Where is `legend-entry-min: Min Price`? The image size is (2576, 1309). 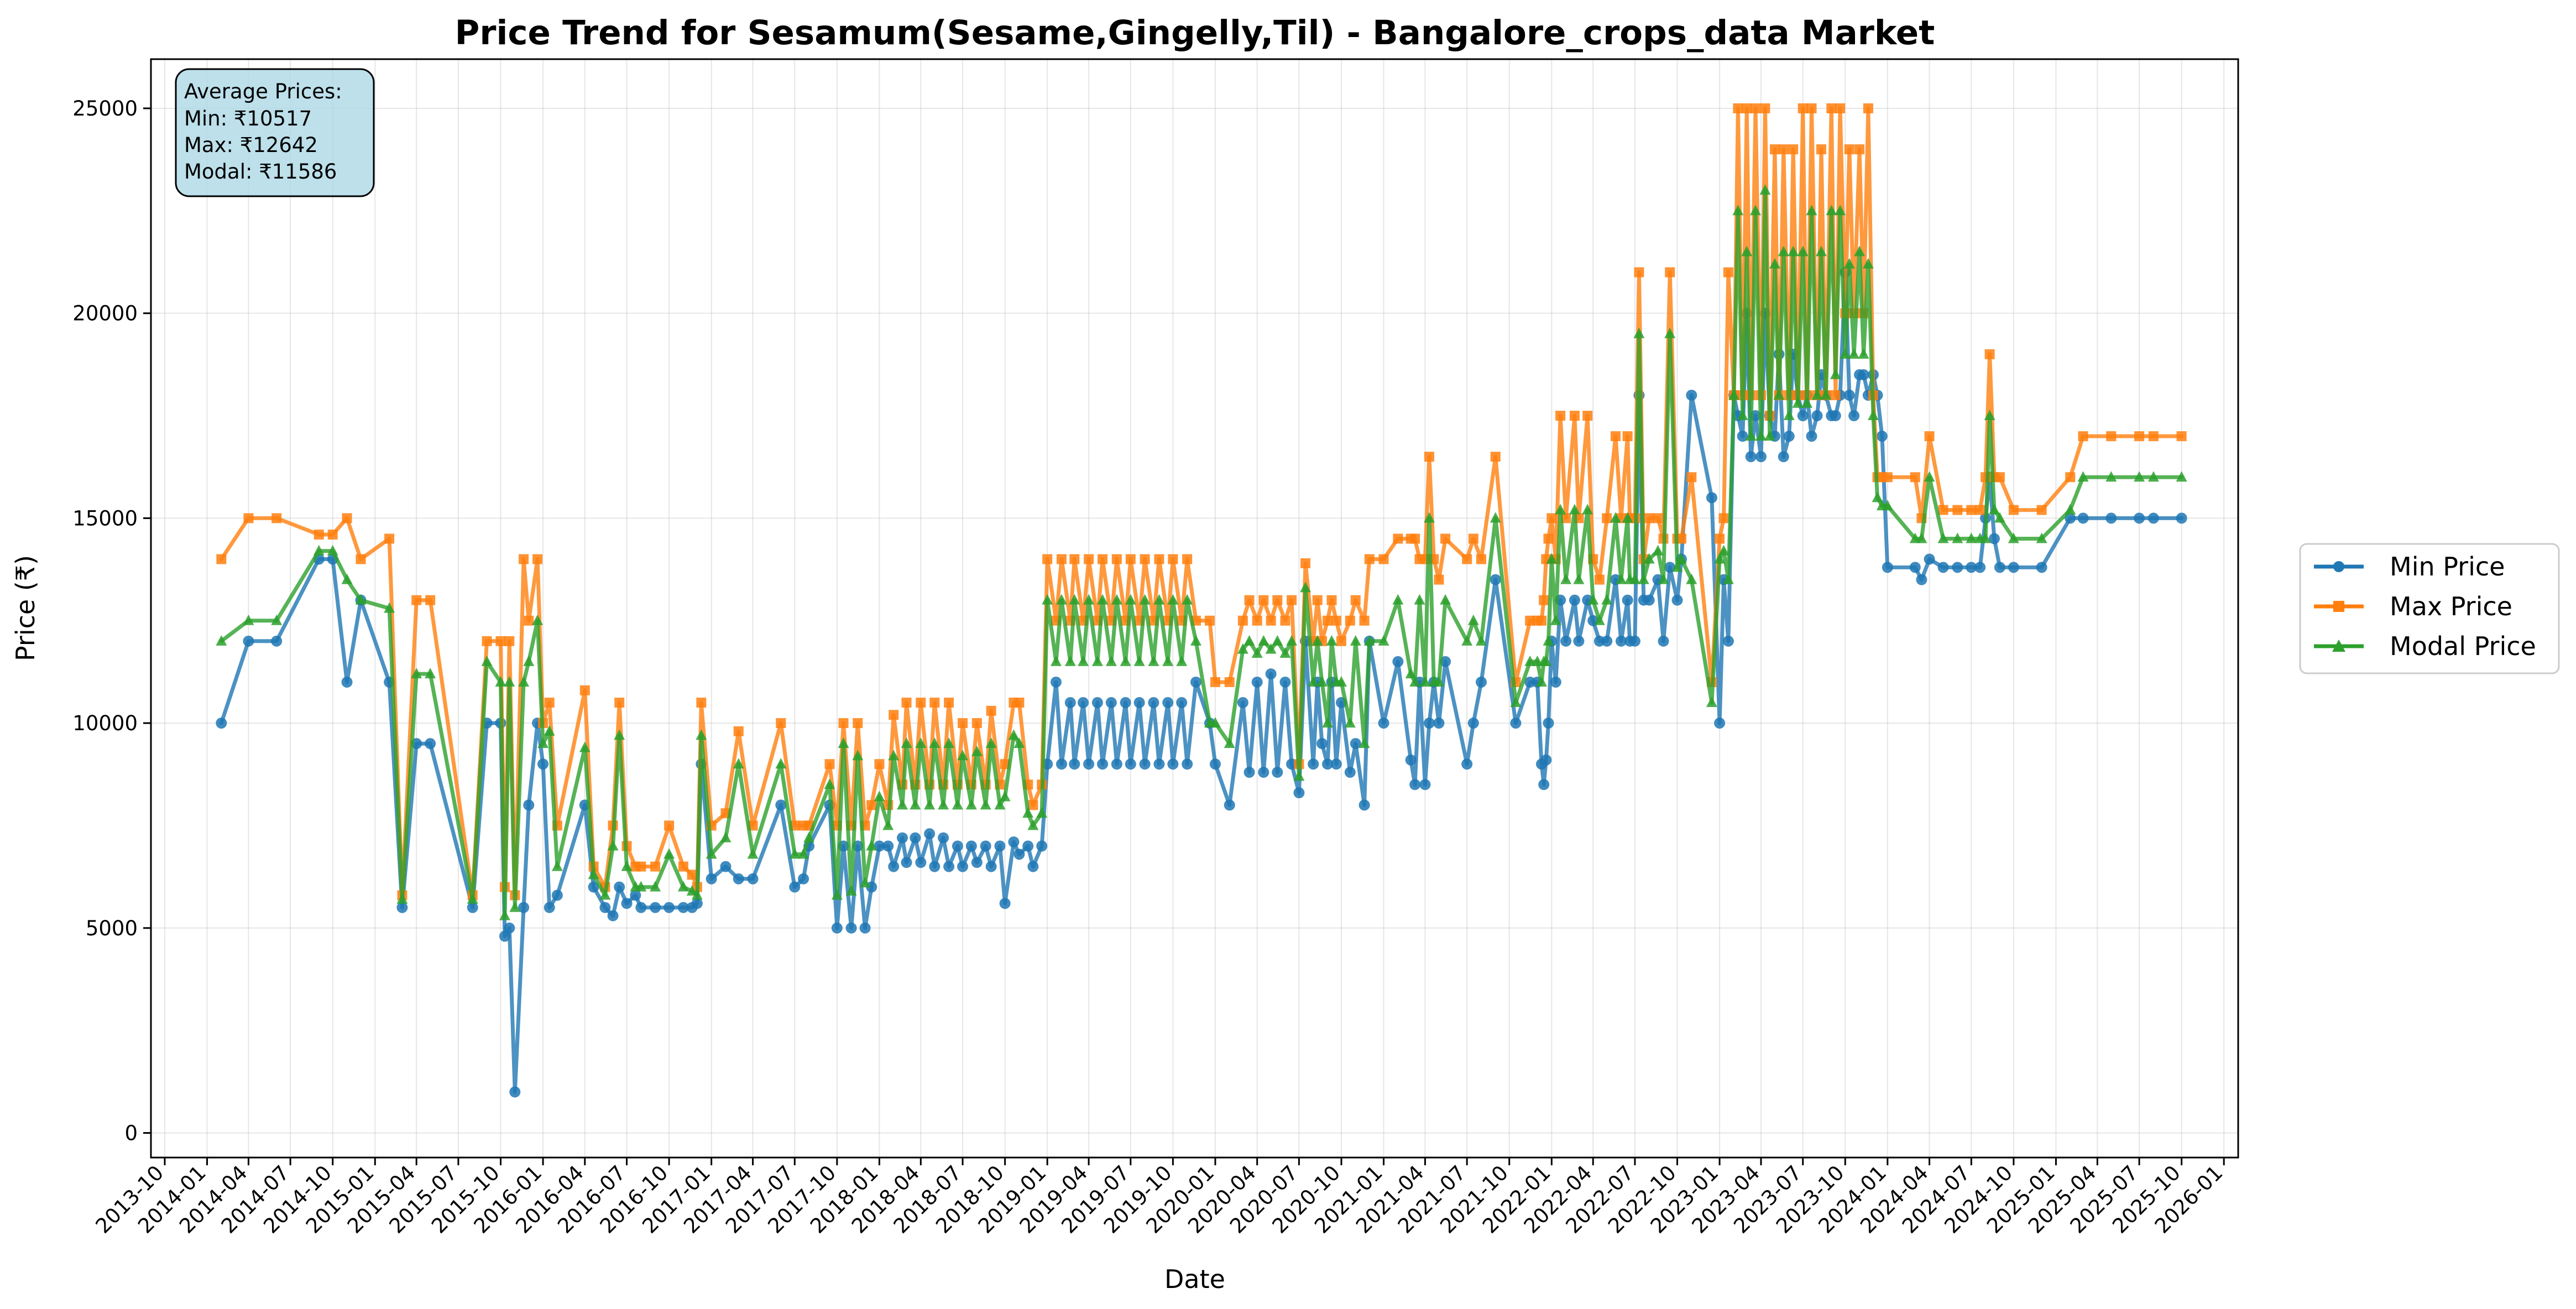 legend-entry-min: Min Price is located at coordinates (2409, 567).